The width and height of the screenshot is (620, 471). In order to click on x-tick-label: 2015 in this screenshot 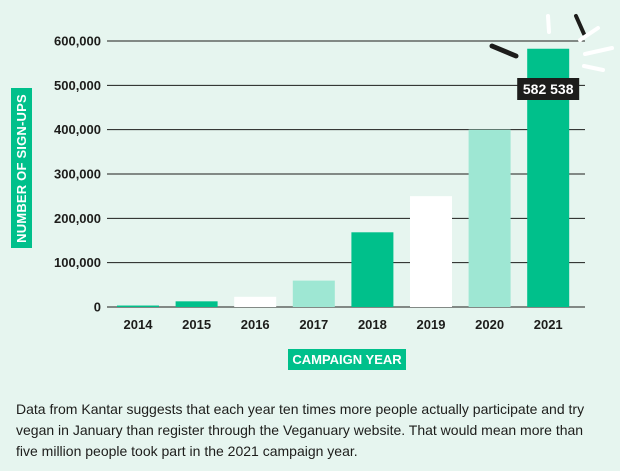, I will do `click(196, 324)`.